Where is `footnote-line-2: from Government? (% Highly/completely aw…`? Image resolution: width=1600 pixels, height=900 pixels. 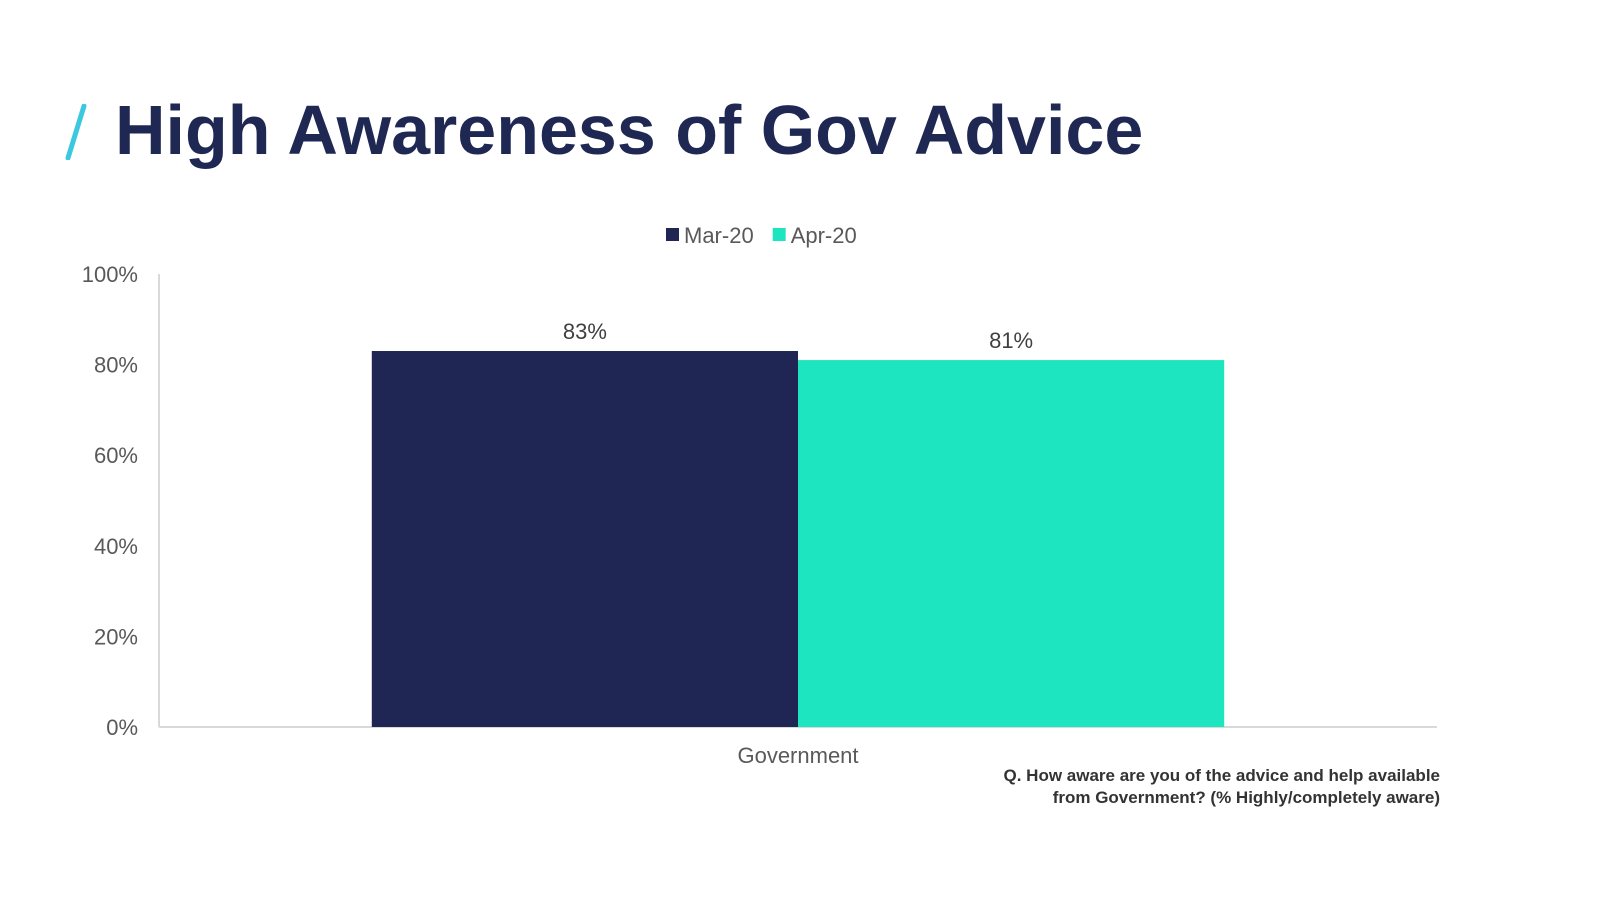
footnote-line-2: from Government? (% Highly/completely aw… is located at coordinates (1246, 797).